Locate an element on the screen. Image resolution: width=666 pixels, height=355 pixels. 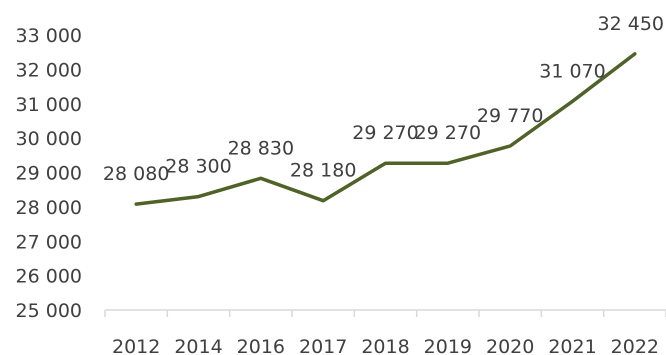
x-axis is located at coordinates (385, 313).